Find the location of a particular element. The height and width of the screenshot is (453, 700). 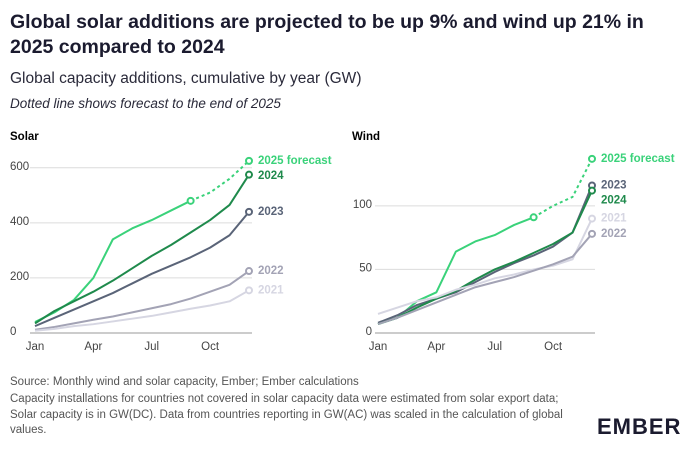

y-tick-label: 50 is located at coordinates (365, 268).